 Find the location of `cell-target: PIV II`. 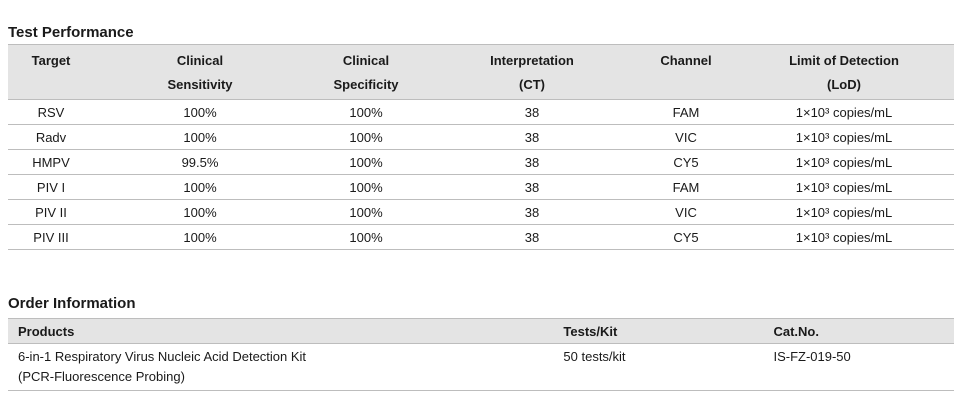

cell-target: PIV II is located at coordinates (51, 212).